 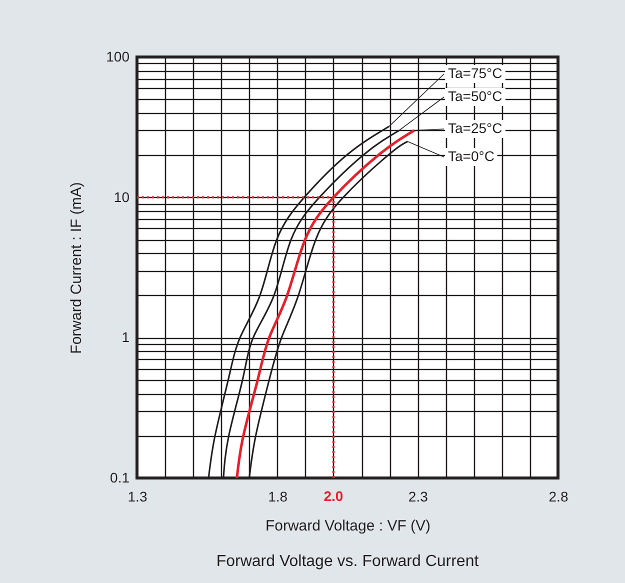 I want to click on annotation: Ta=50°C, so click(x=475, y=96).